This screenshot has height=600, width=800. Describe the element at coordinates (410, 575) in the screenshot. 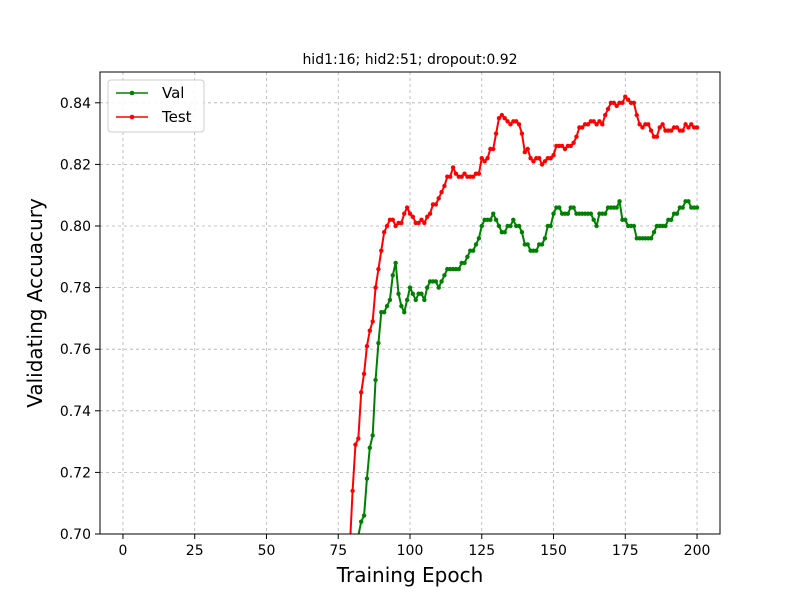

I see `x-axis-title: Training Epoch` at that location.